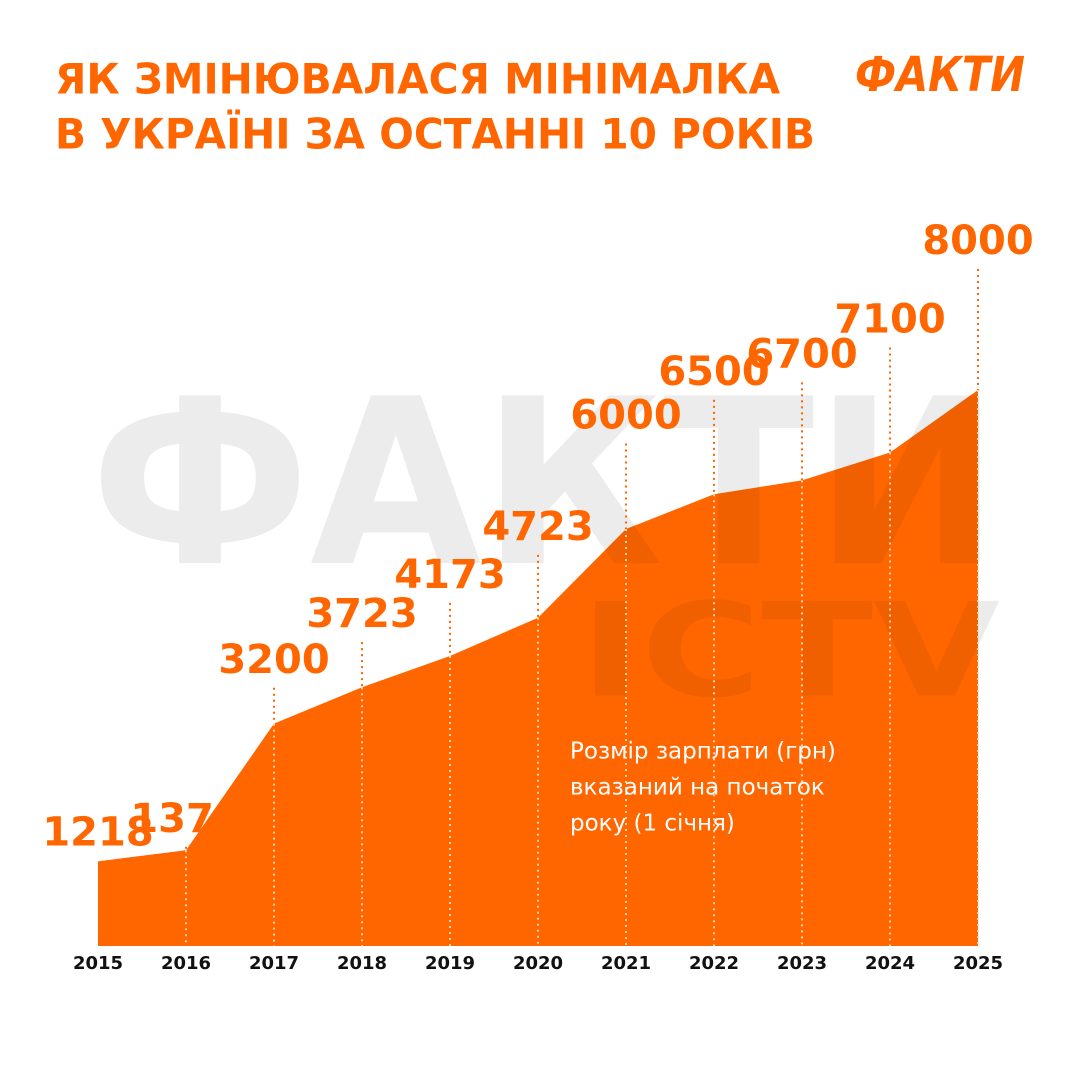 The height and width of the screenshot is (1080, 1080). What do you see at coordinates (274, 963) in the screenshot?
I see `x-tick-label: 2017` at bounding box center [274, 963].